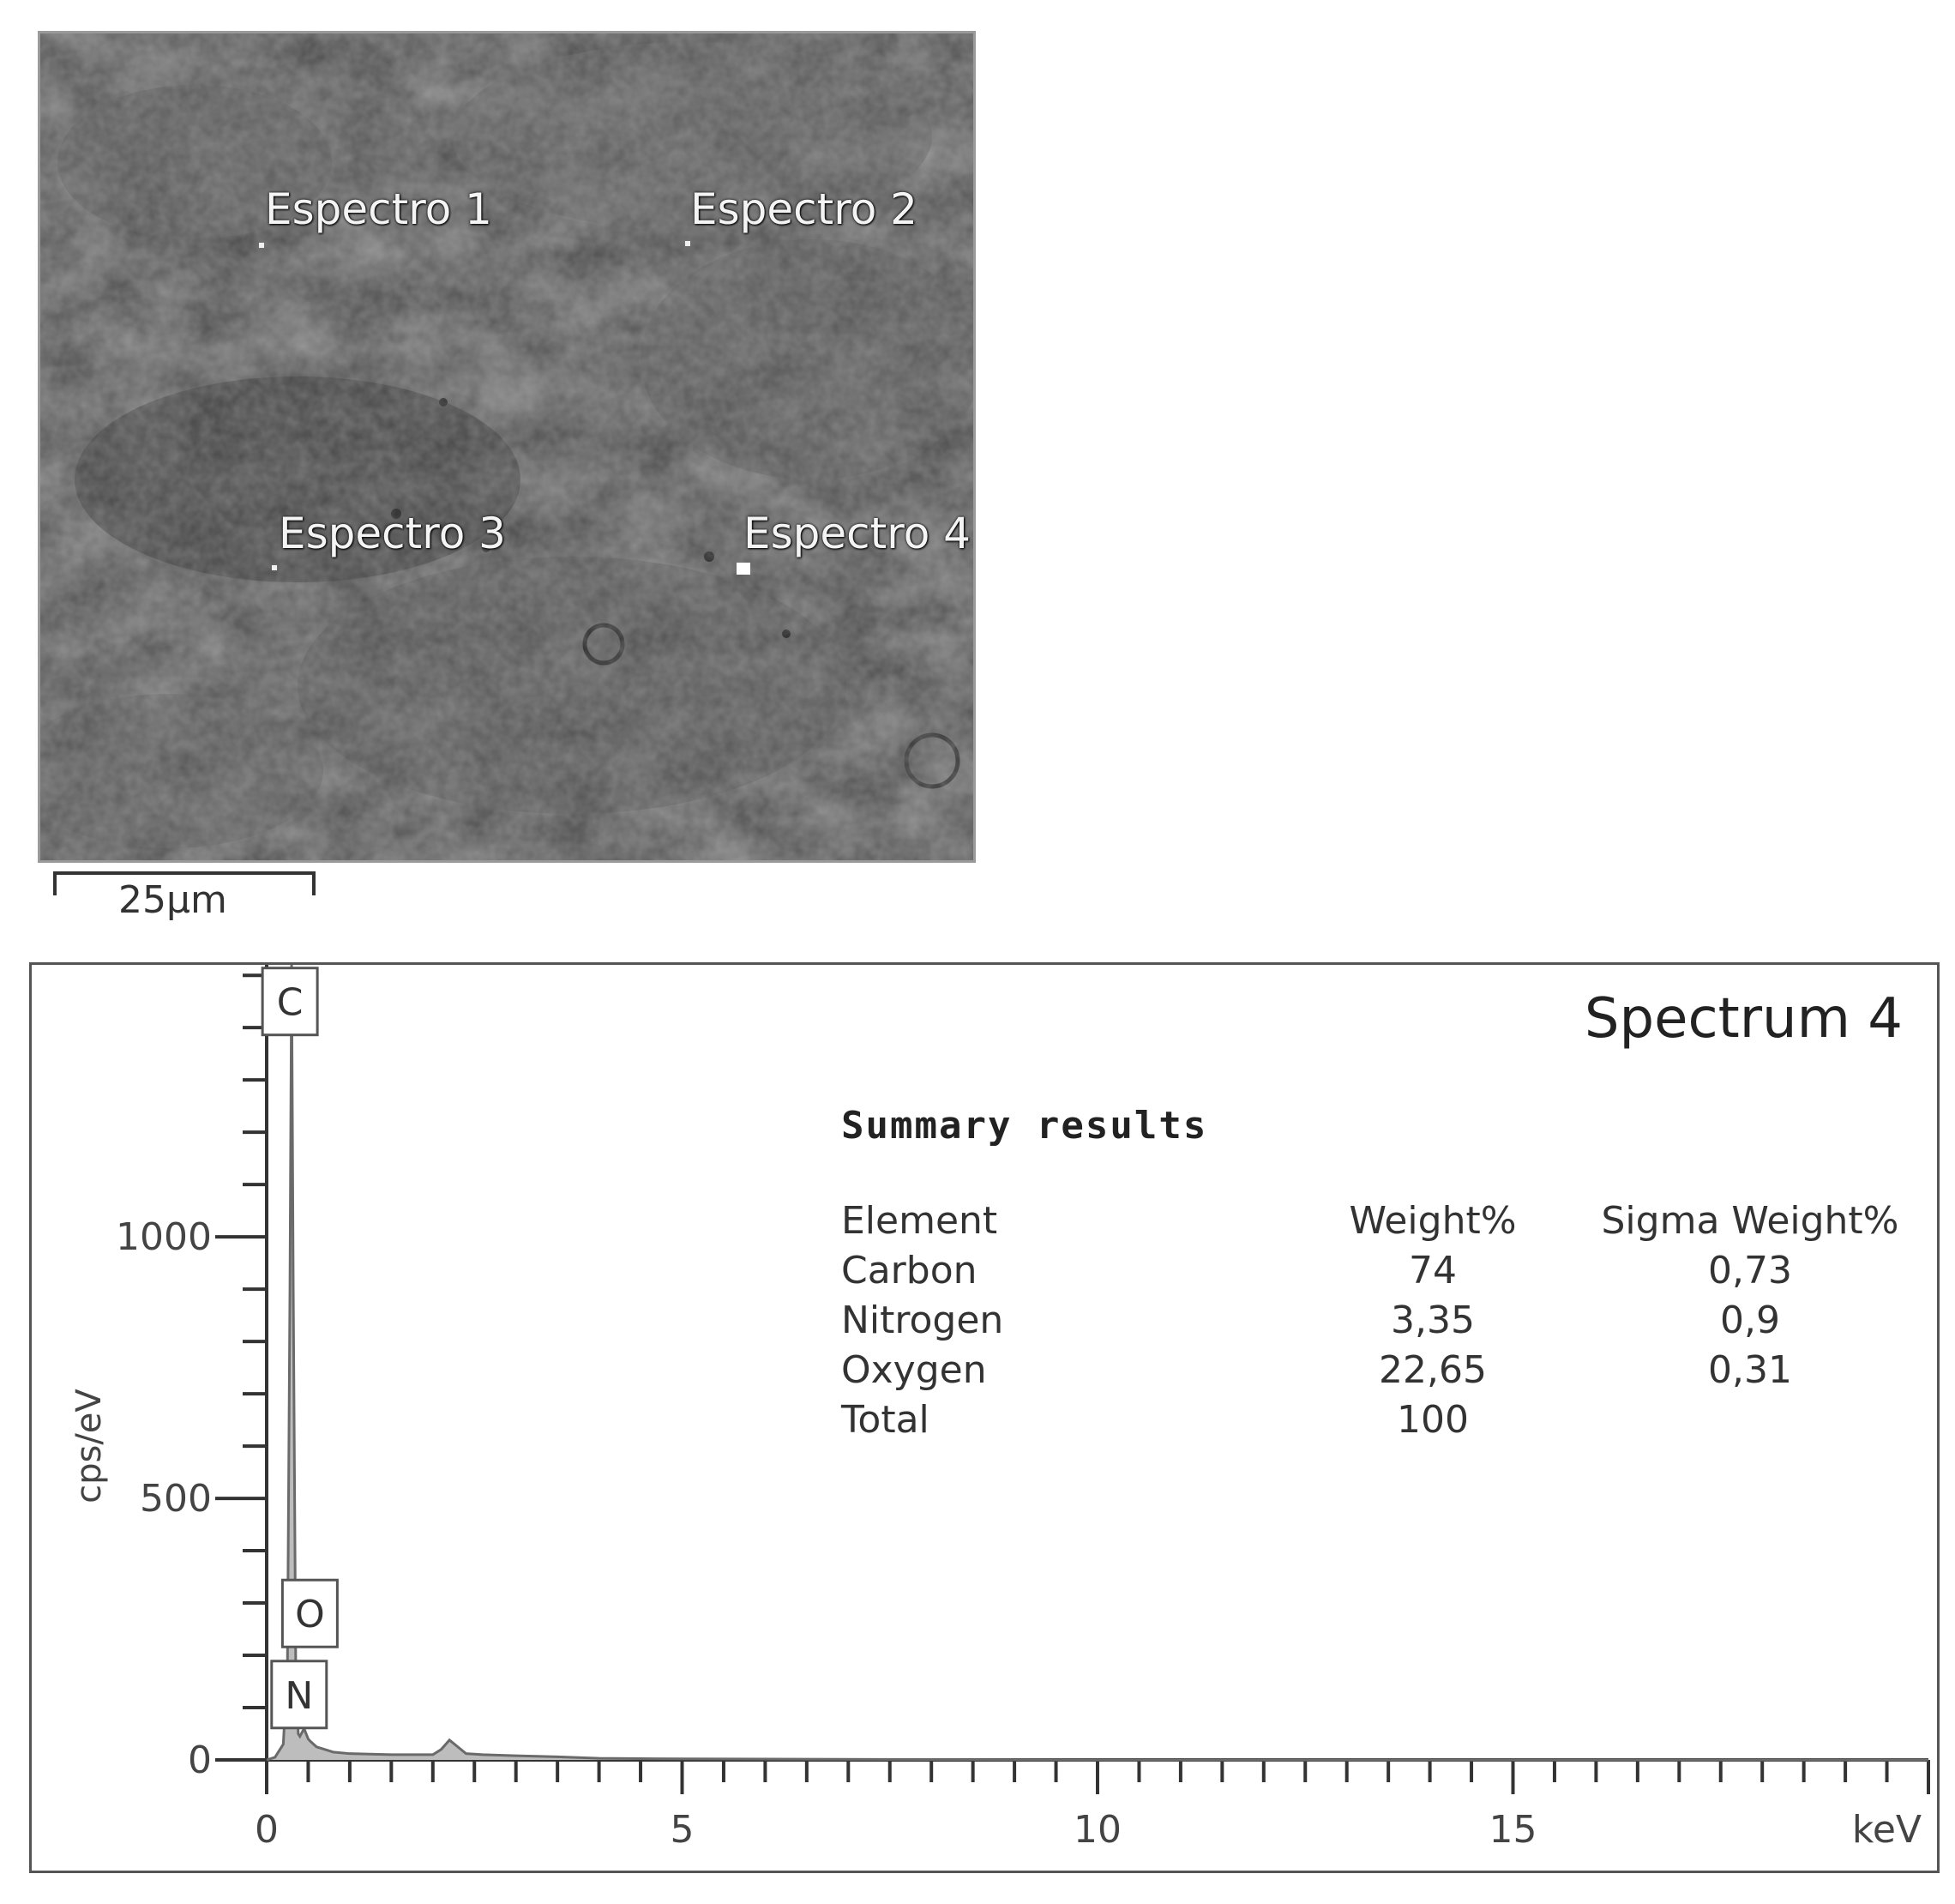 The image size is (1955, 1904). I want to click on table-row: Carbon 74 0,73, so click(1381, 1270).